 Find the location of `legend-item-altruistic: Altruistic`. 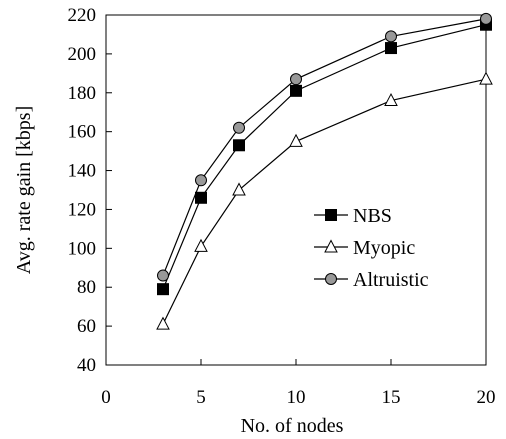

legend-item-altruistic: Altruistic is located at coordinates (371, 280).